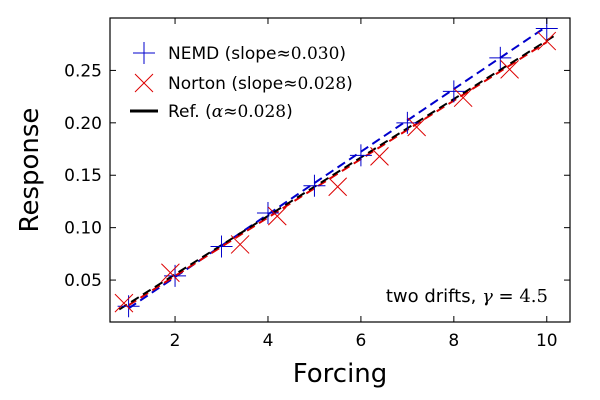 The image size is (600, 400). I want to click on x-tick-label: 6, so click(360, 341).